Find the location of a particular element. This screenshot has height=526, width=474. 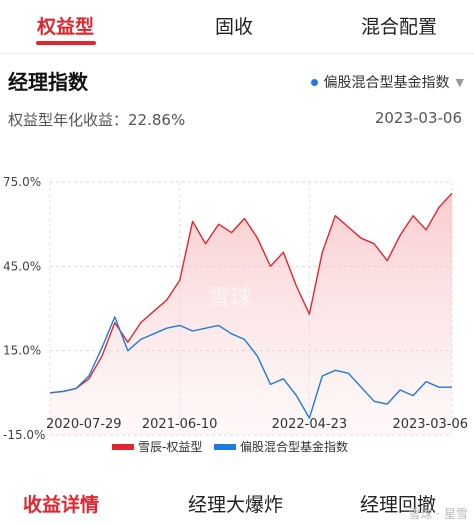

section-title: 经理指数 is located at coordinates (48, 82).